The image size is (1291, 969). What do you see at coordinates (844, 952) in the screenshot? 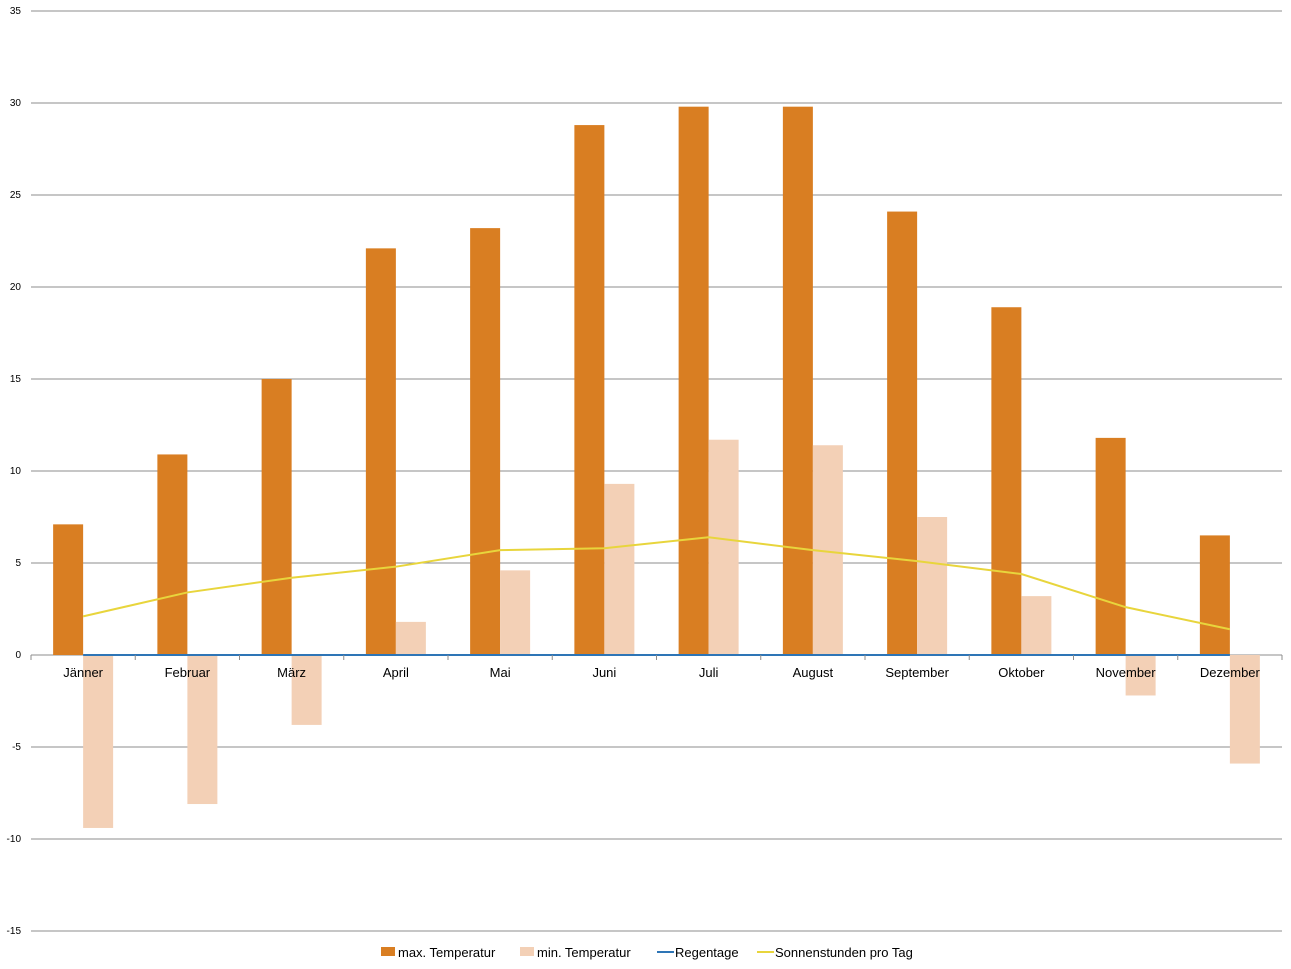
I see `legend-label: Sonnenstunden pro Tag` at bounding box center [844, 952].